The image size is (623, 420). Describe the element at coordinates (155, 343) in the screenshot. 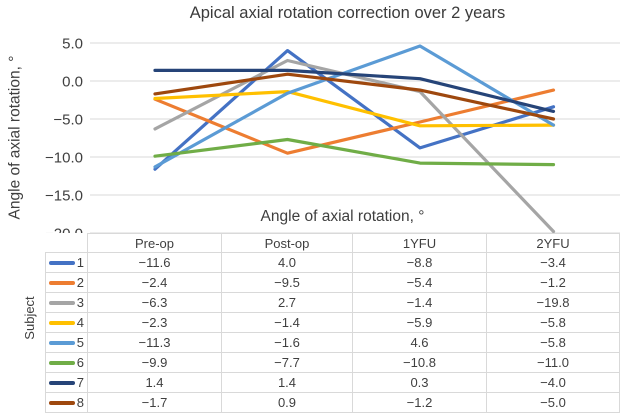

I see `value-cell: −11.3` at that location.